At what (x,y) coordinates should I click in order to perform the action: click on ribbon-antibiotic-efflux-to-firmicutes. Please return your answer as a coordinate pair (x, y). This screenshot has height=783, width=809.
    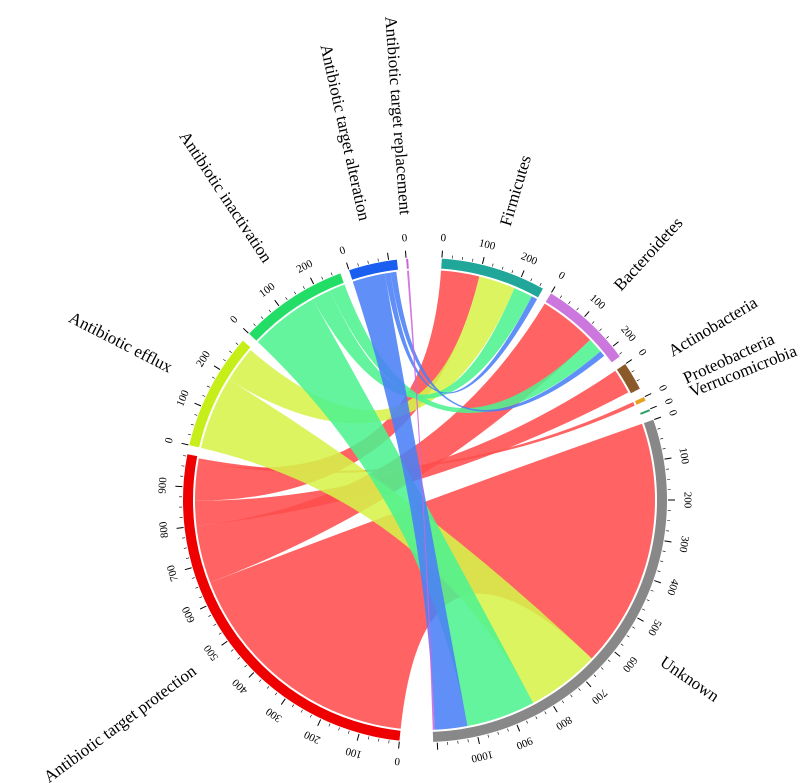
    Looking at the image, I should click on (371, 350).